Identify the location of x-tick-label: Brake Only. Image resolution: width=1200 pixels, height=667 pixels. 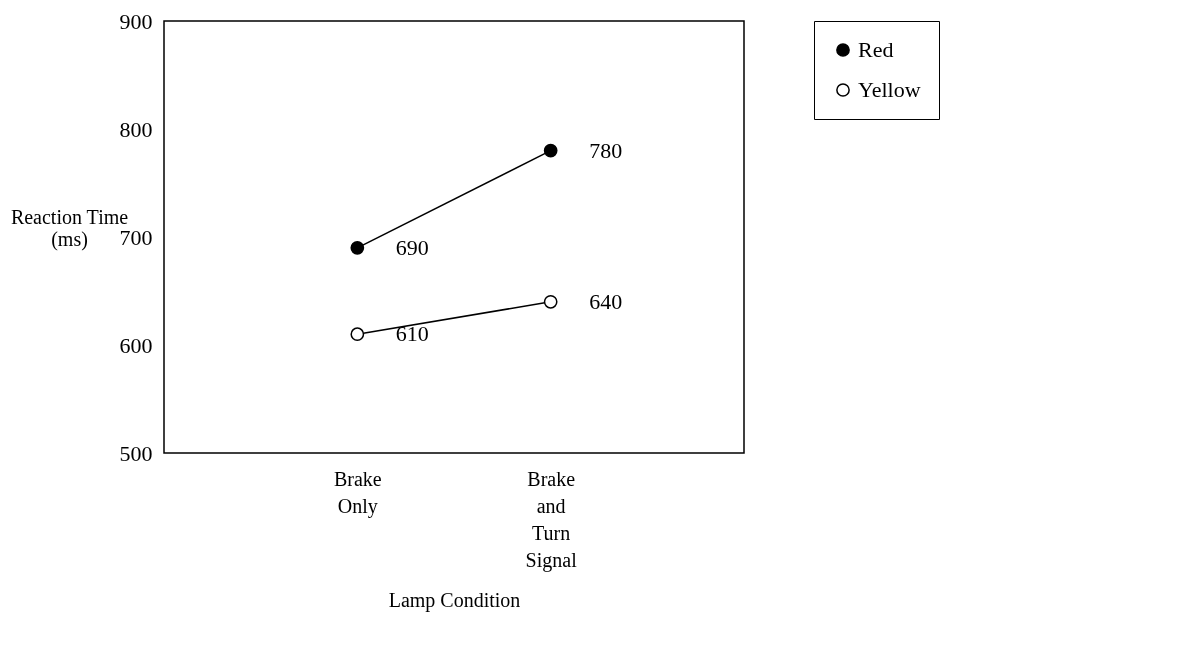
(357, 492).